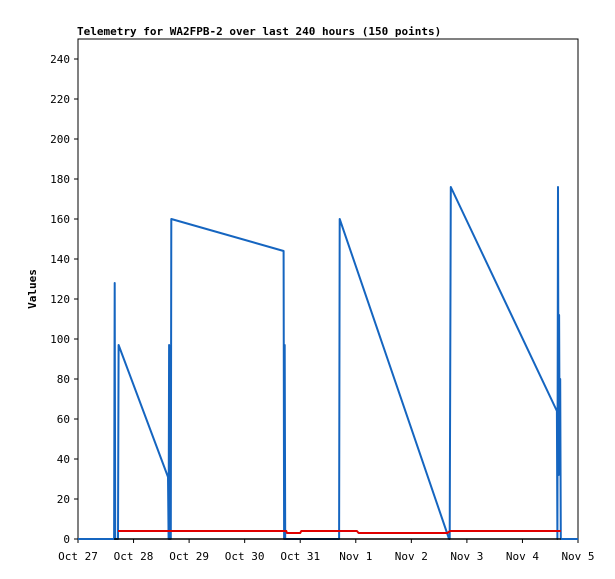 This screenshot has height=579, width=615. Describe the element at coordinates (78, 556) in the screenshot. I see `x-tick-label: Oct 27` at that location.